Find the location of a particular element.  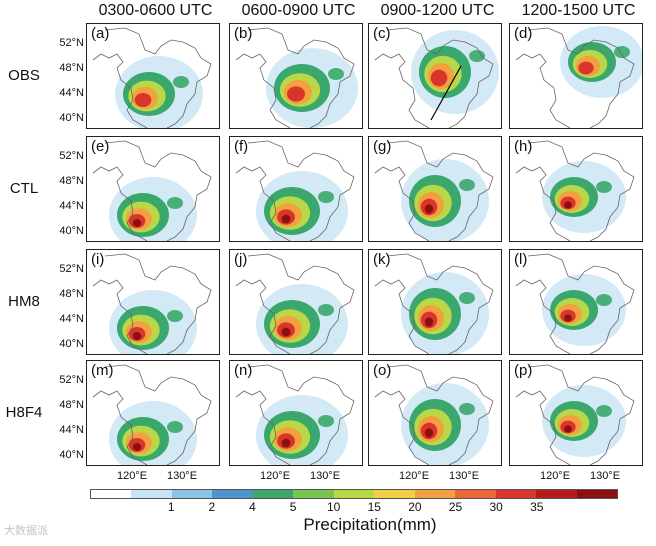

map-panel-l: (l) is located at coordinates (576, 302).